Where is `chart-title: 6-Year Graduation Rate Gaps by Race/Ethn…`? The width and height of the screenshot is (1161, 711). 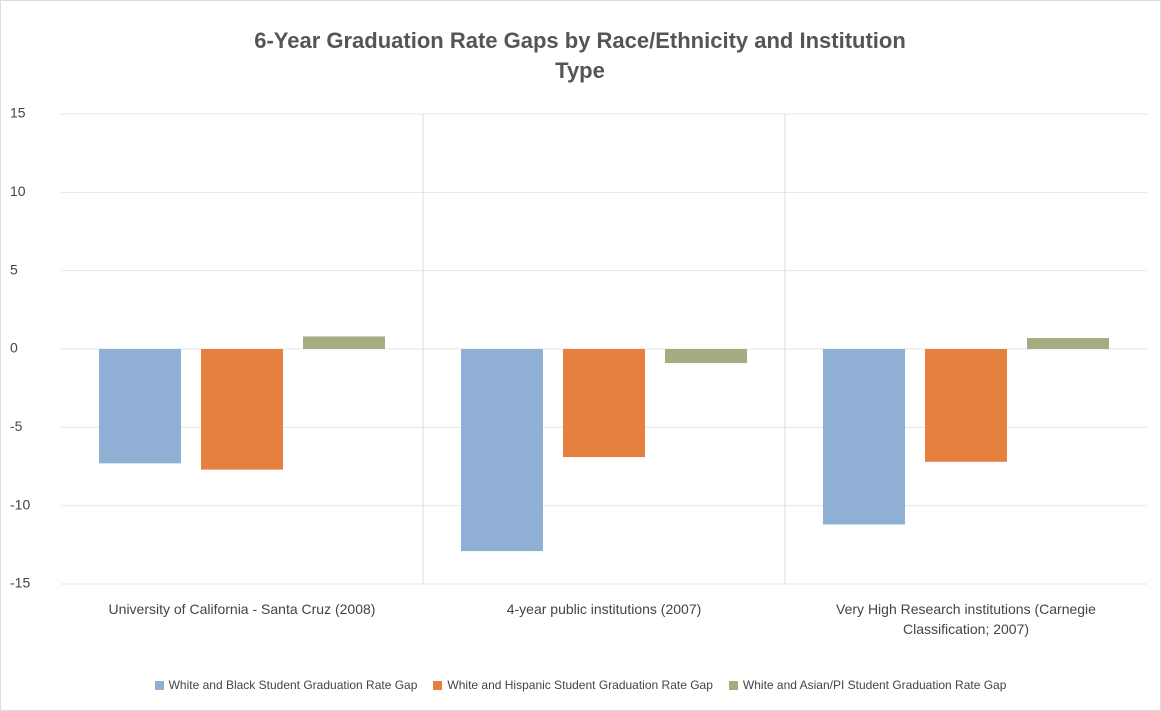
chart-title: 6-Year Graduation Rate Gaps by Race/Ethn… is located at coordinates (580, 55).